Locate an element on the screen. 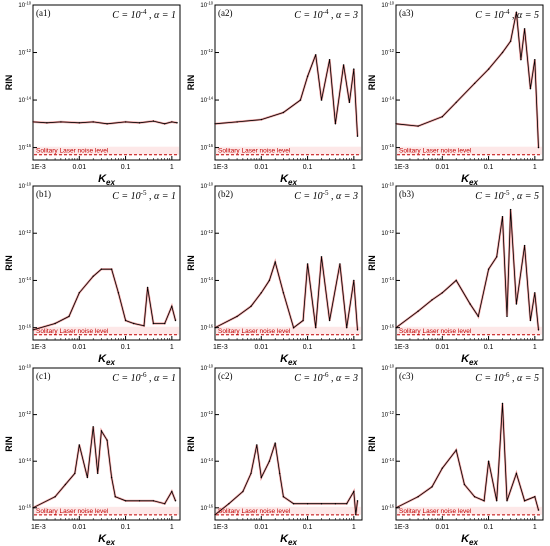 This screenshot has height=546, width=550. panel-label: (a3) is located at coordinates (406, 13).